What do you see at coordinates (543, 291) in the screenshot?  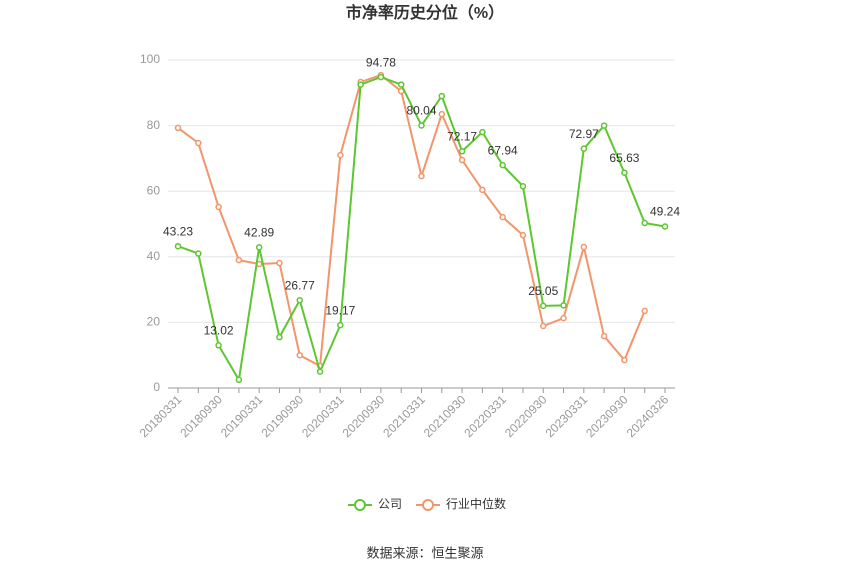 I see `data-label: 25.05` at bounding box center [543, 291].